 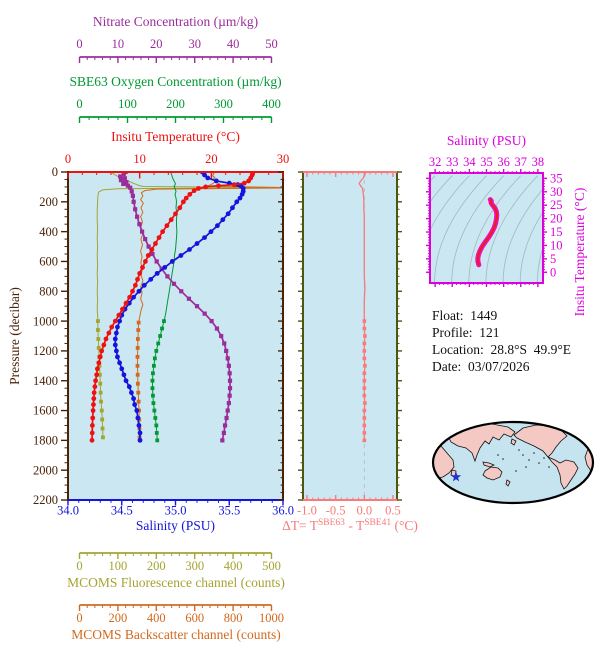 I want to click on salinity-series, so click(x=179, y=307).